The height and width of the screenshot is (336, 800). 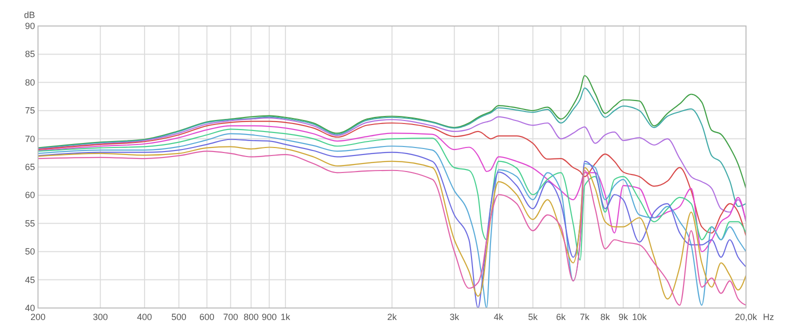 I want to click on y-tick-label: 90, so click(x=29, y=25).